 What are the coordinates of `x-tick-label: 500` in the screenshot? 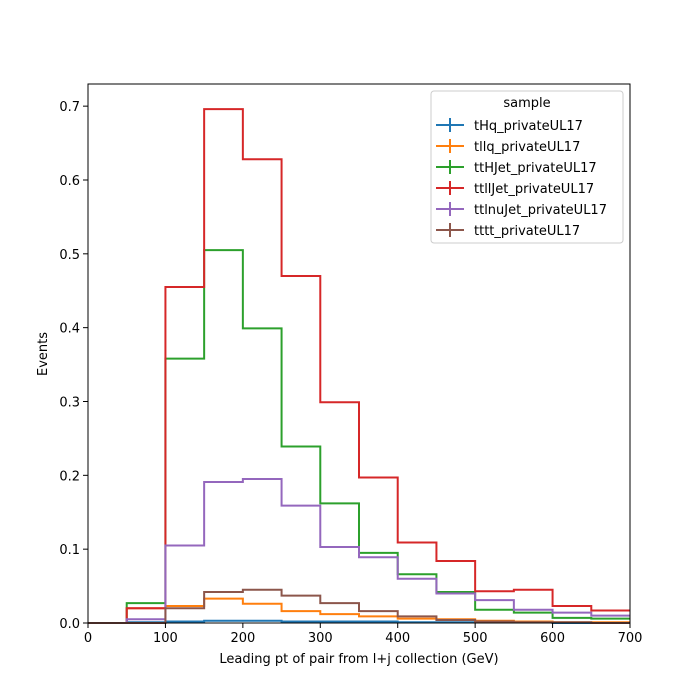 It's located at (475, 638).